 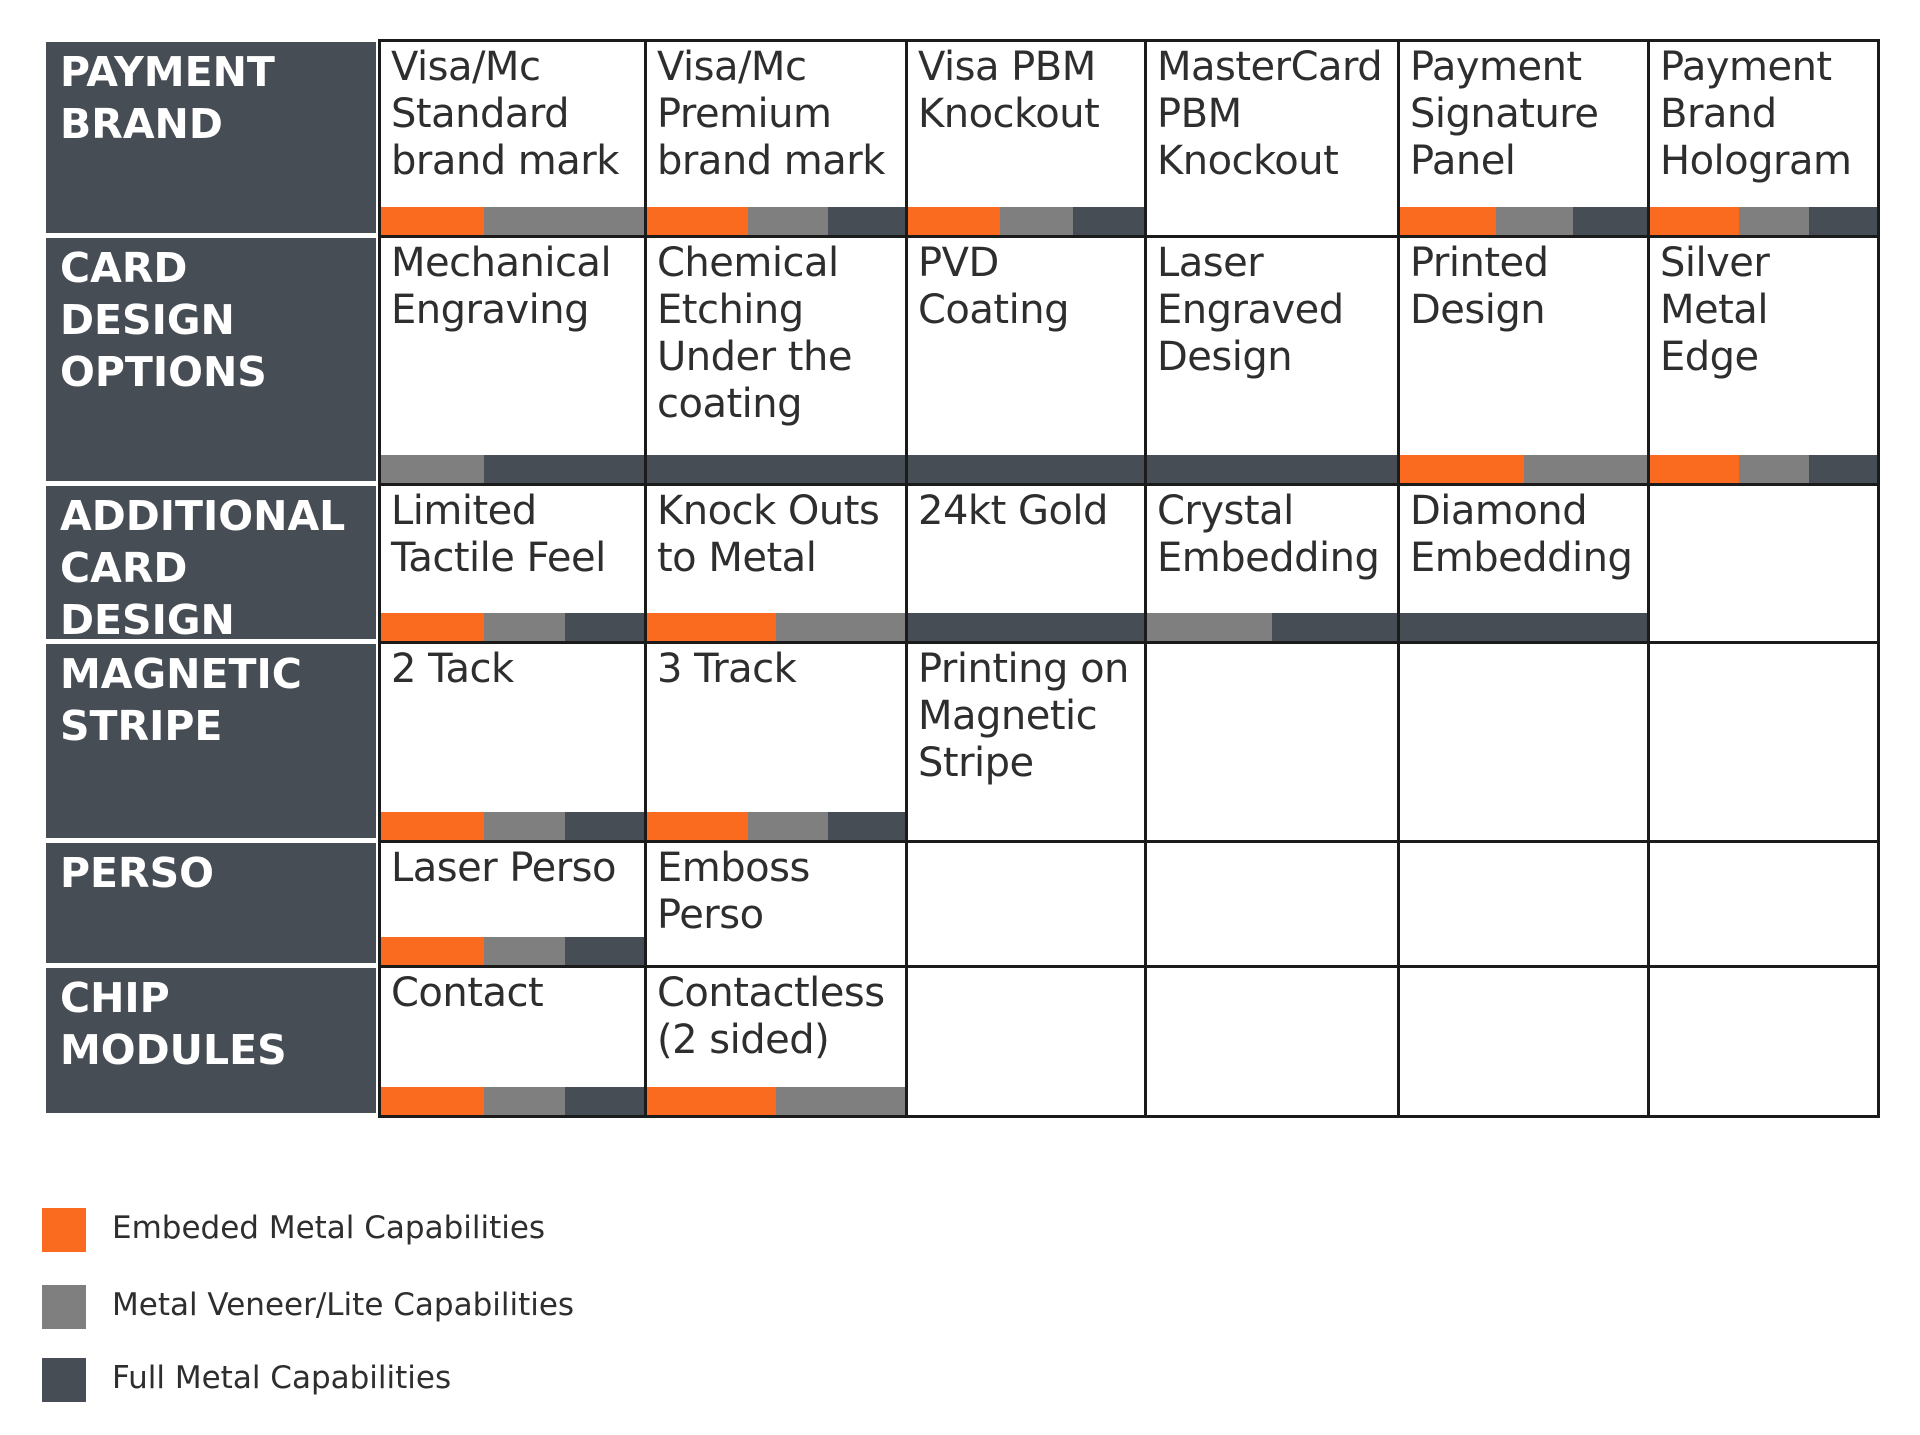 What do you see at coordinates (1009, 90) in the screenshot?
I see `cell-label: Visa PBM Knockout` at bounding box center [1009, 90].